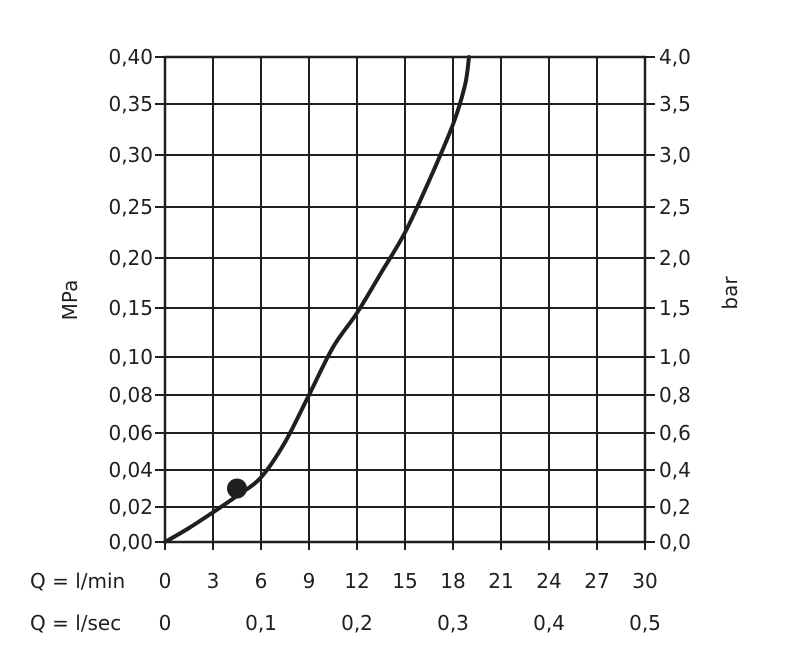  What do you see at coordinates (675, 433) in the screenshot?
I see `right-tick-label: 0,6` at bounding box center [675, 433].